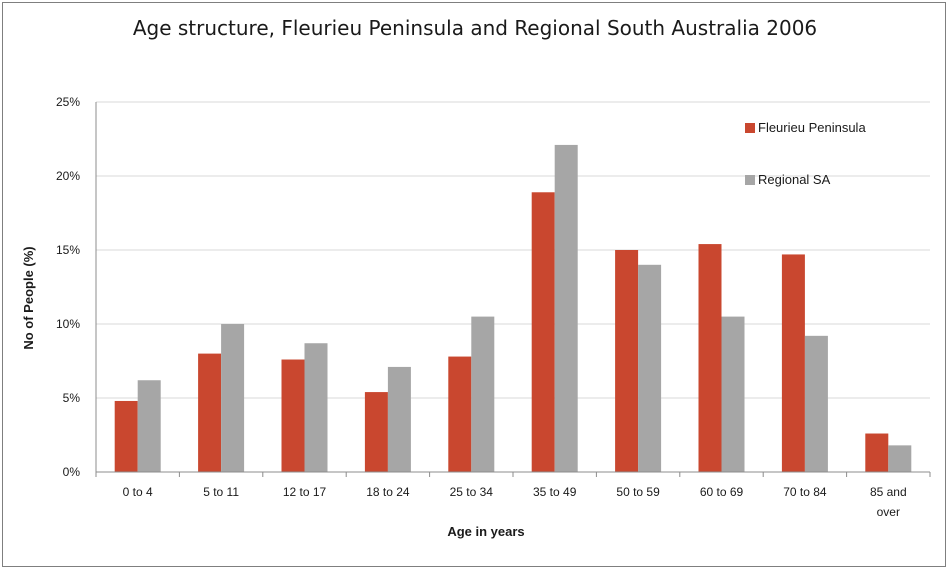  I want to click on x-tick-label: 85 and over, so click(888, 502).